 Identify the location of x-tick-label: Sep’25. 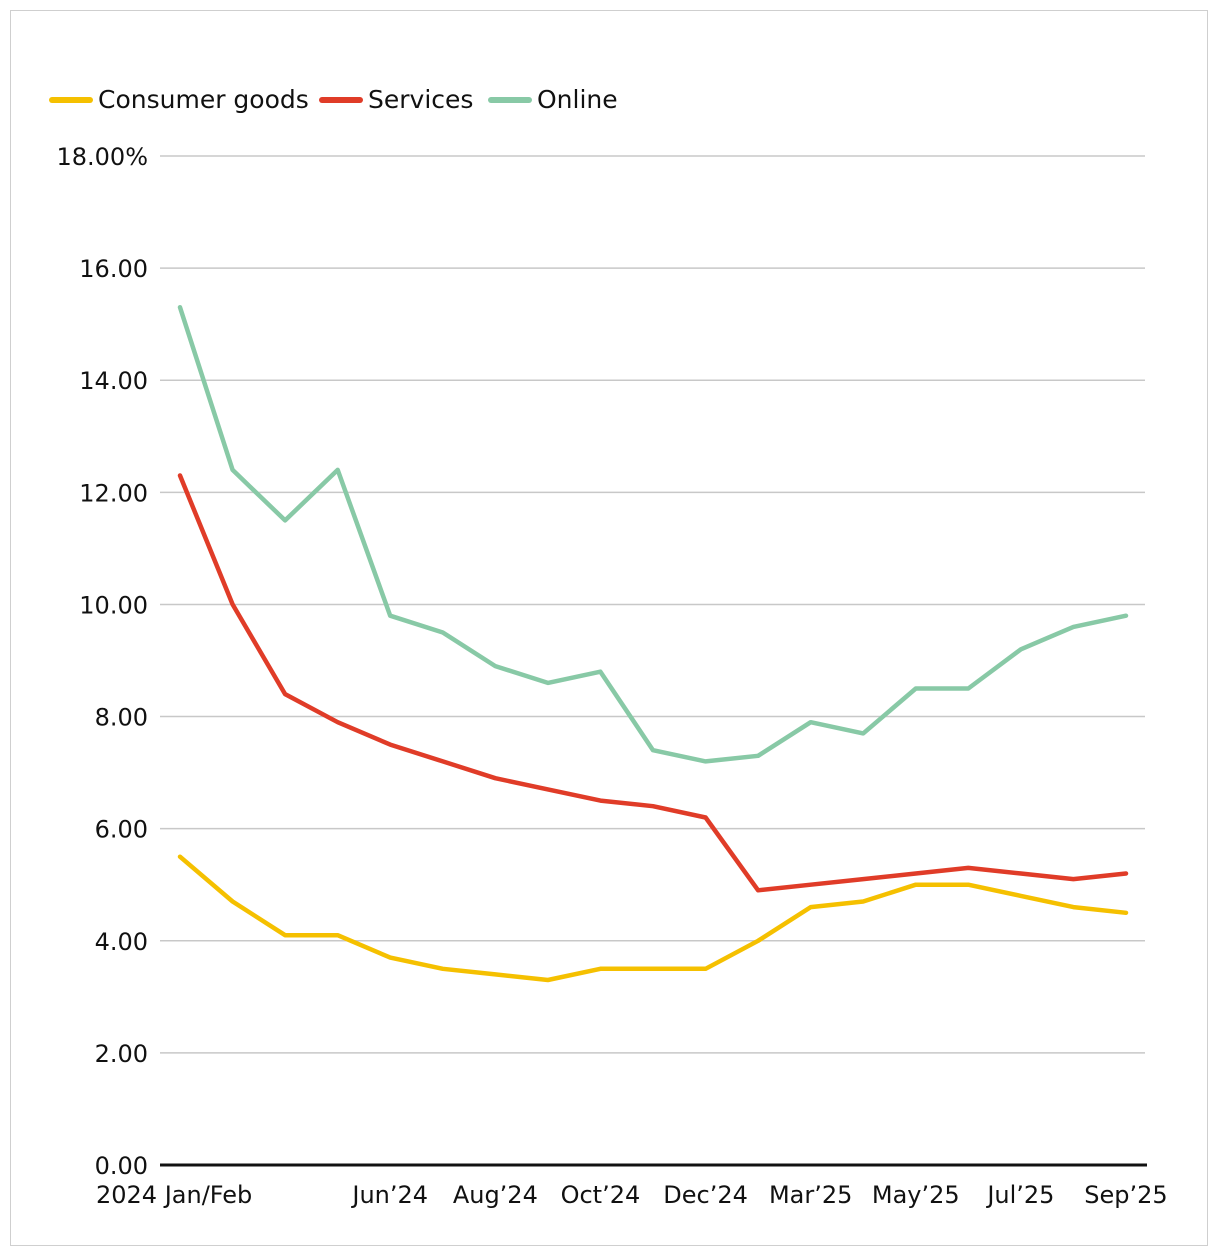
(1125, 1195).